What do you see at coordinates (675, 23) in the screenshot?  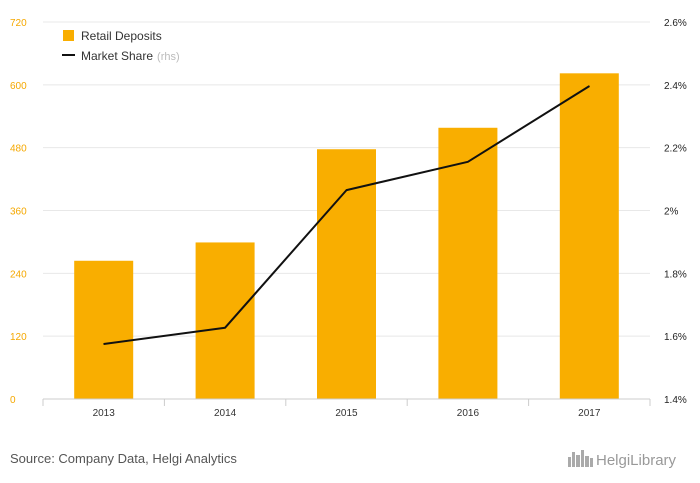 I see `y-tick-right: 2.6%` at bounding box center [675, 23].